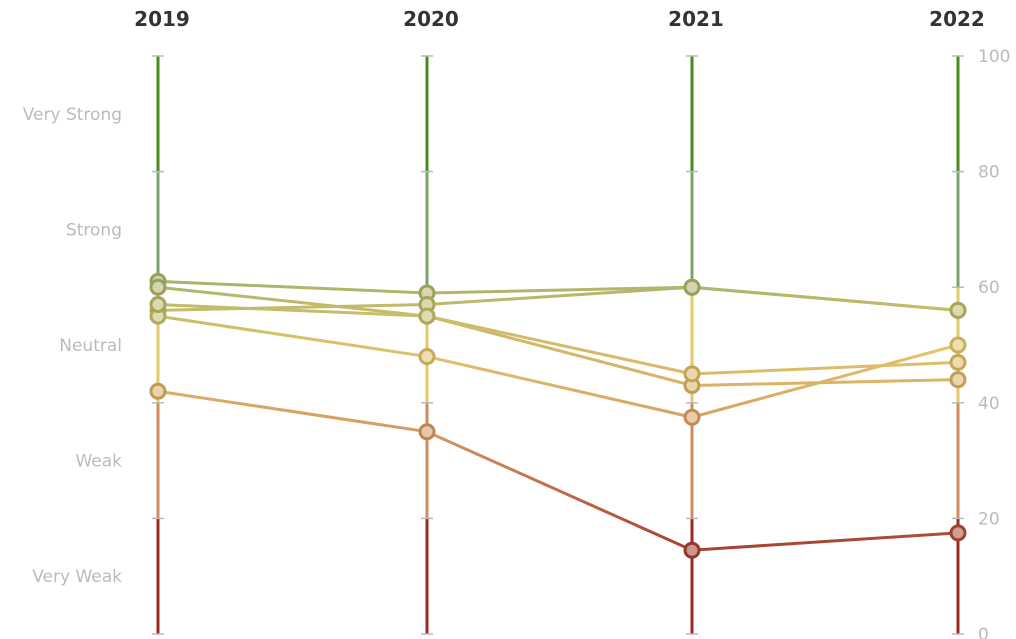 Image resolution: width=1016 pixels, height=639 pixels. I want to click on y-tick-label: 0, so click(983, 632).